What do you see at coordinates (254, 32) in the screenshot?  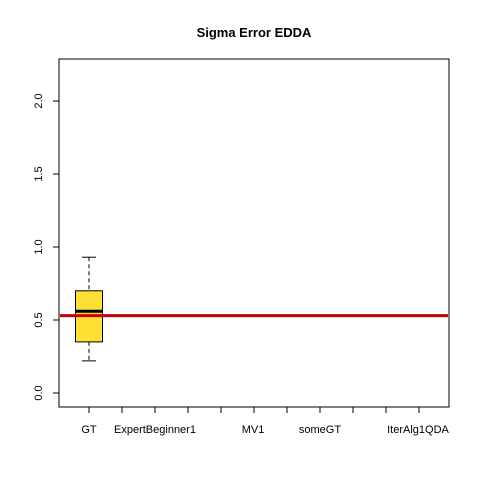 I see `chart-title: Sigma Error EDDA` at bounding box center [254, 32].